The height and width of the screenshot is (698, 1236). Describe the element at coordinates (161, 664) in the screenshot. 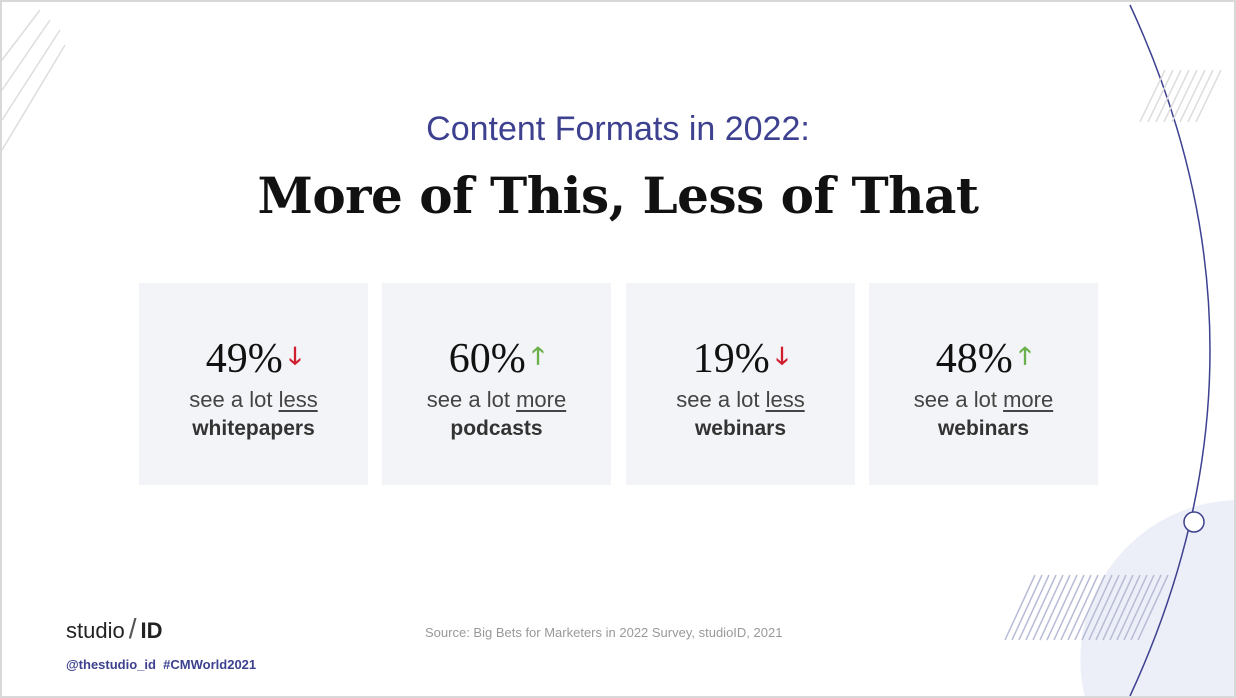

I see `social-handles: @thestudio_id #CMWorld2021` at that location.